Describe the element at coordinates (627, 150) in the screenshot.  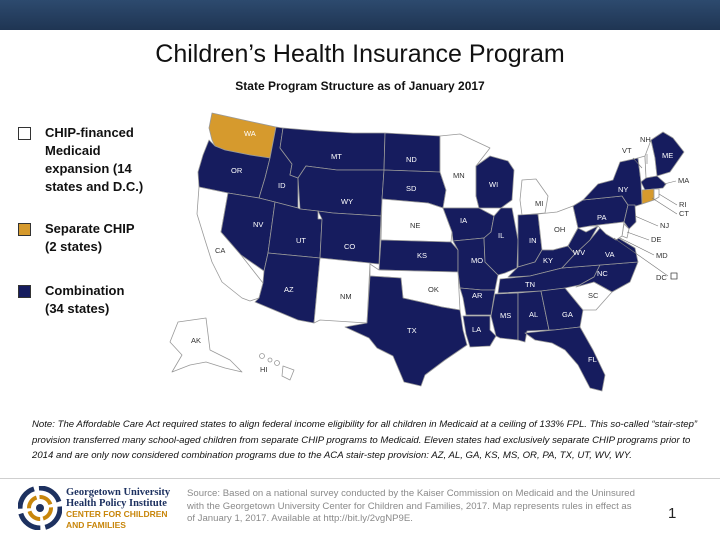
I see `label-VT: VT` at that location.